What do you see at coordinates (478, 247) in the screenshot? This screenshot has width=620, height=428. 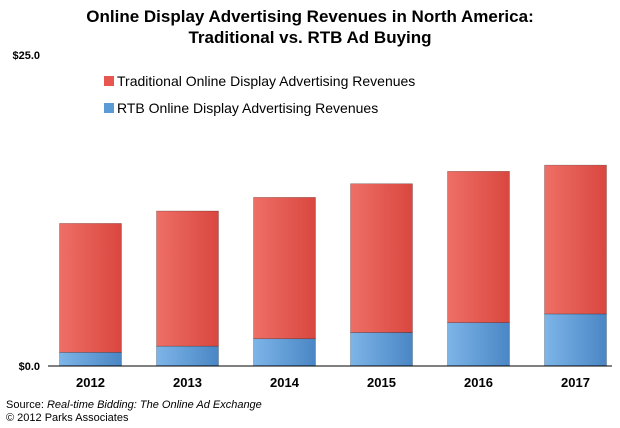 I see `bar-traditional-2016` at bounding box center [478, 247].